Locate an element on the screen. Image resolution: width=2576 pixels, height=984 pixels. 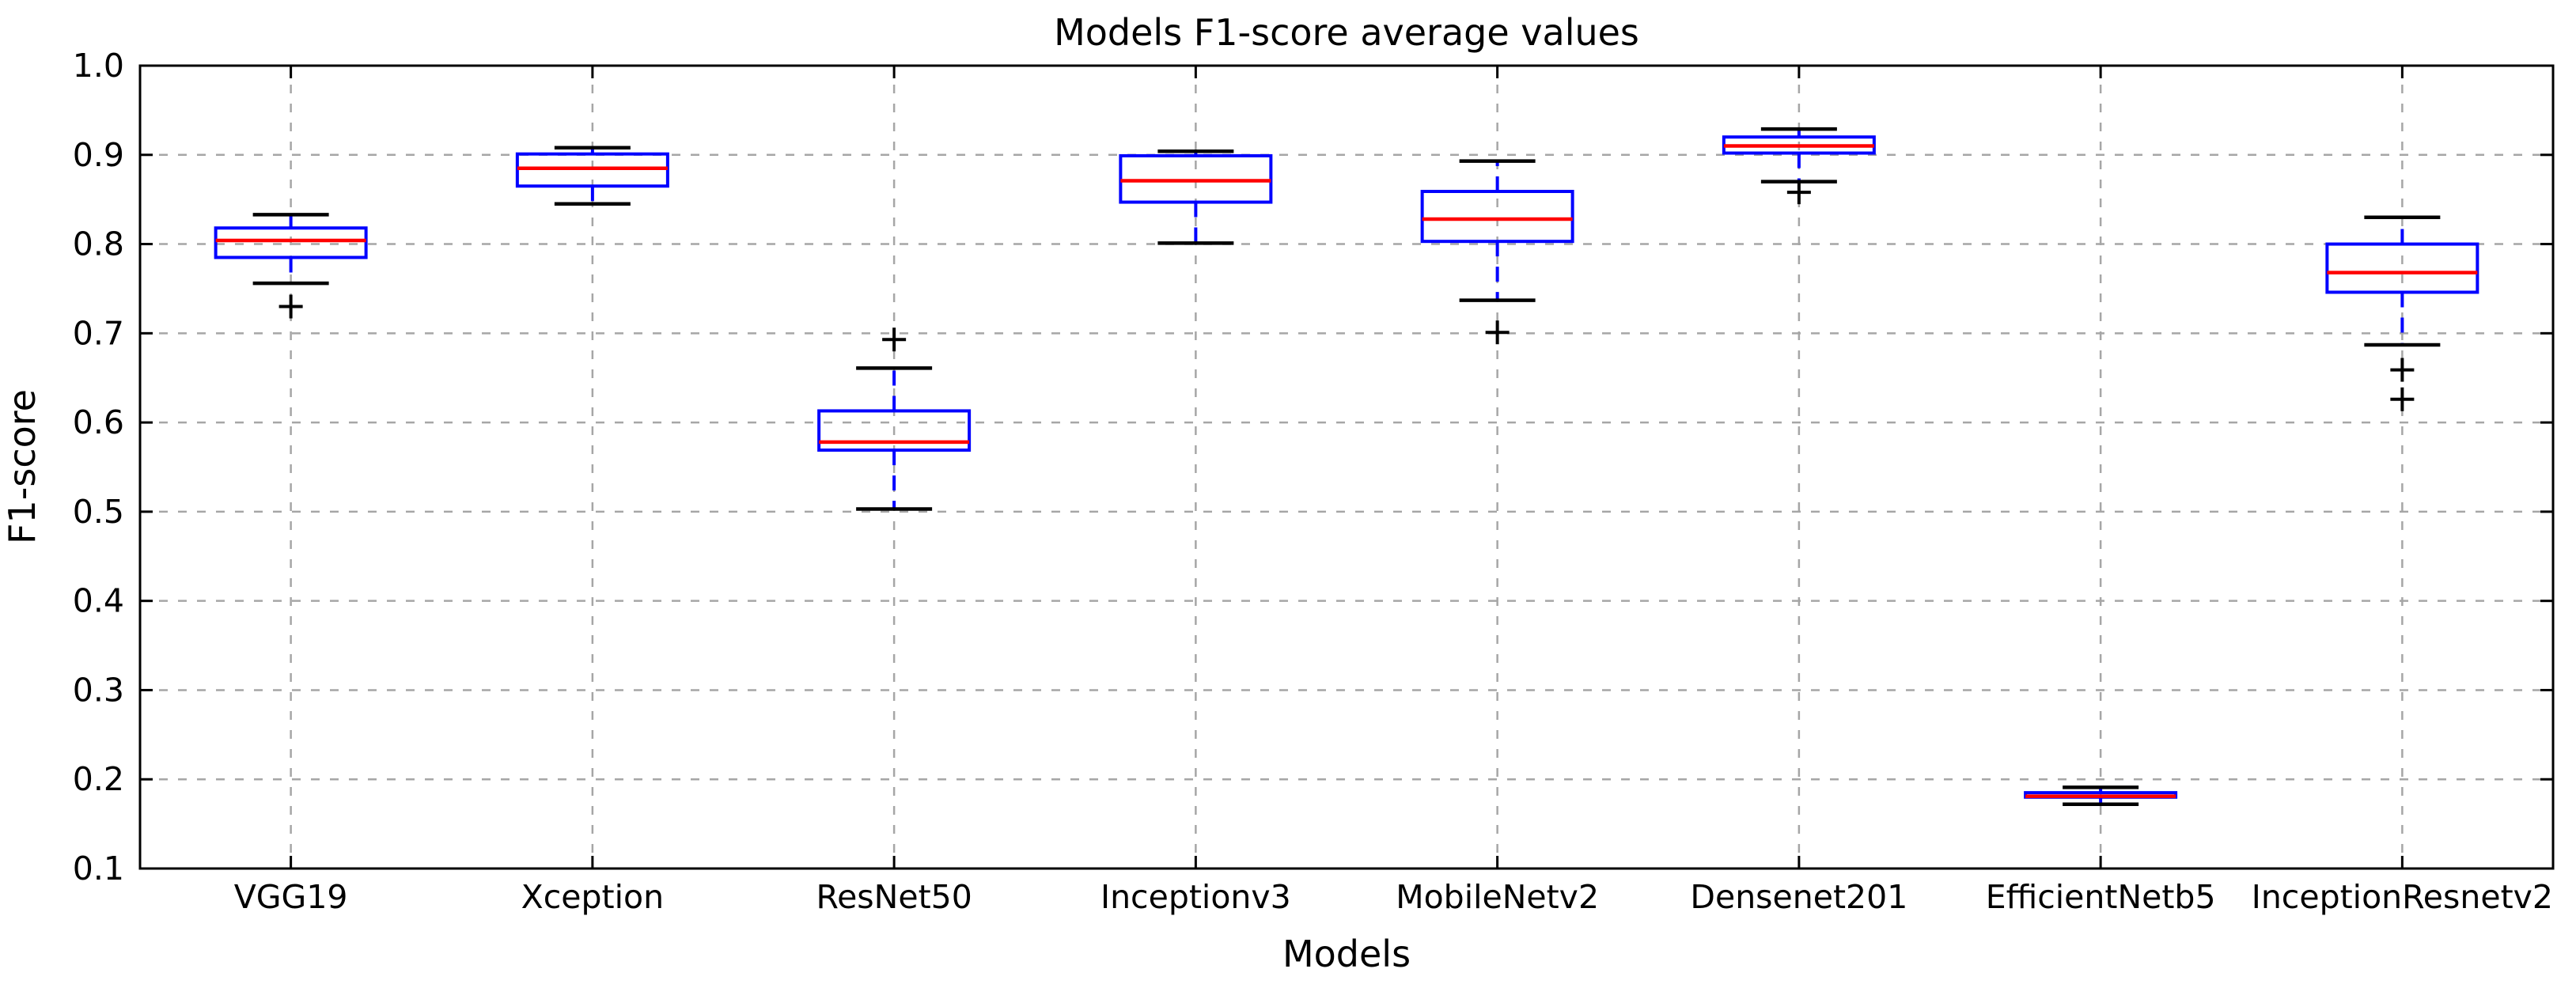
x-tick-label: InceptionResnetv2 is located at coordinates (2402, 897).